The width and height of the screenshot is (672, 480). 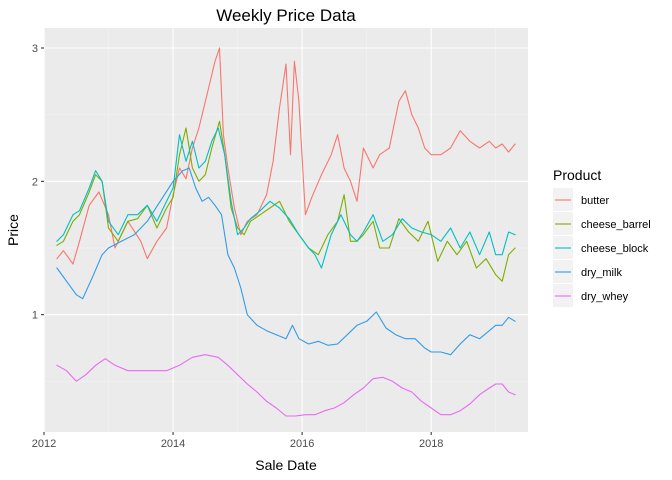 I want to click on x-axis-title: Sale Date, so click(x=286, y=465).